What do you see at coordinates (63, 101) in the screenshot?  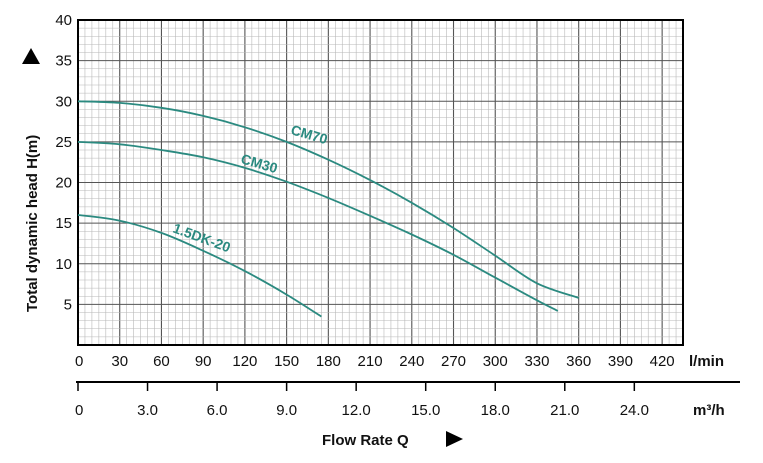 I see `y-tick-label: 30` at bounding box center [63, 101].